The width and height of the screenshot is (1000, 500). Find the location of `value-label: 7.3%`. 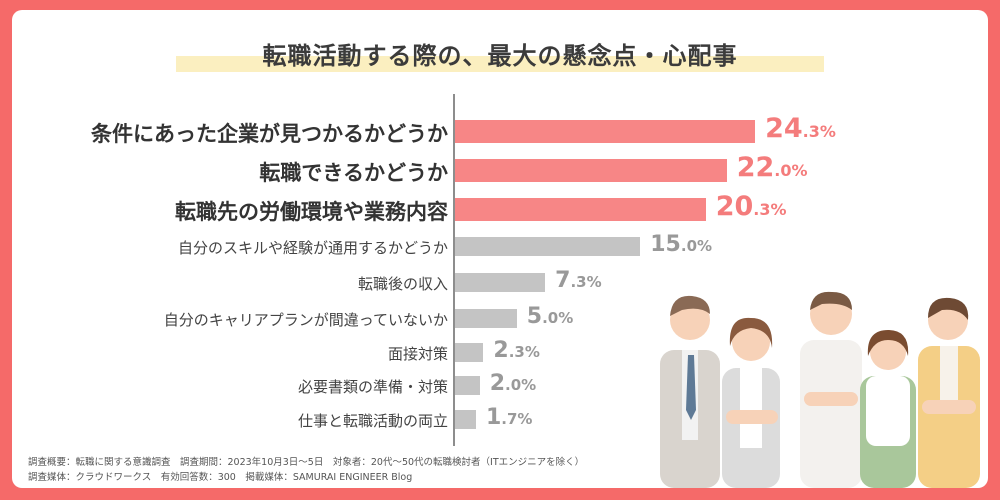

value-label: 7.3% is located at coordinates (578, 280).